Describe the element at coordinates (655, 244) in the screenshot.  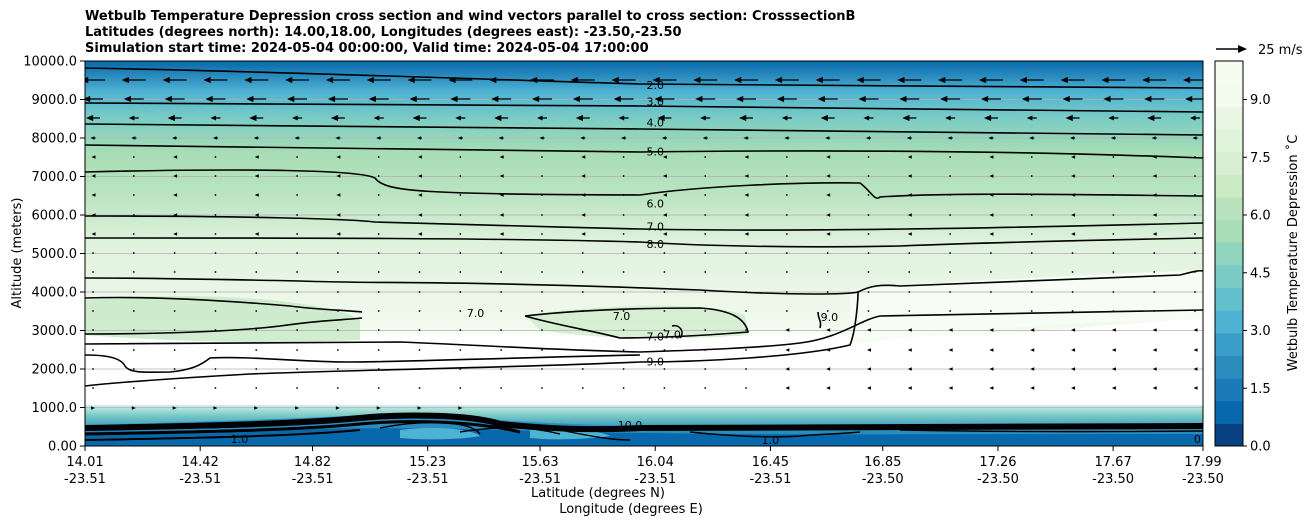
I see `contour-label: 8.0` at that location.